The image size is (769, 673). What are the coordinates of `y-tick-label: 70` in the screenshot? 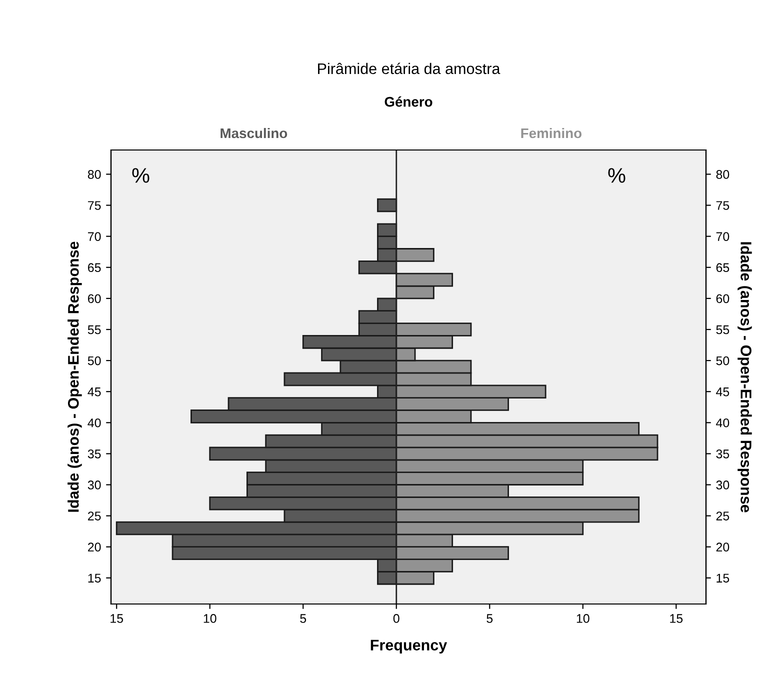 It's located at (94, 236).